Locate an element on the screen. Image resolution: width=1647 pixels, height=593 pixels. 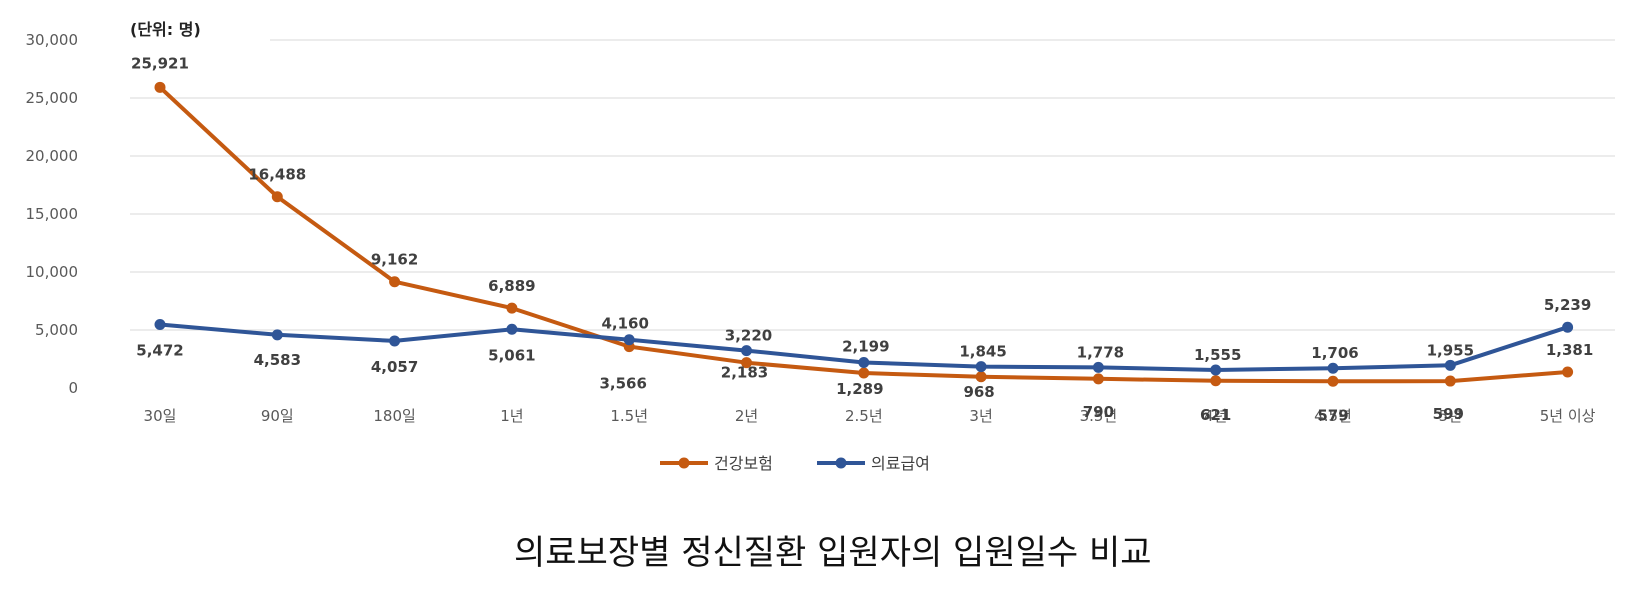
legend: 건강보험 의료급여 is located at coordinates (795, 463).